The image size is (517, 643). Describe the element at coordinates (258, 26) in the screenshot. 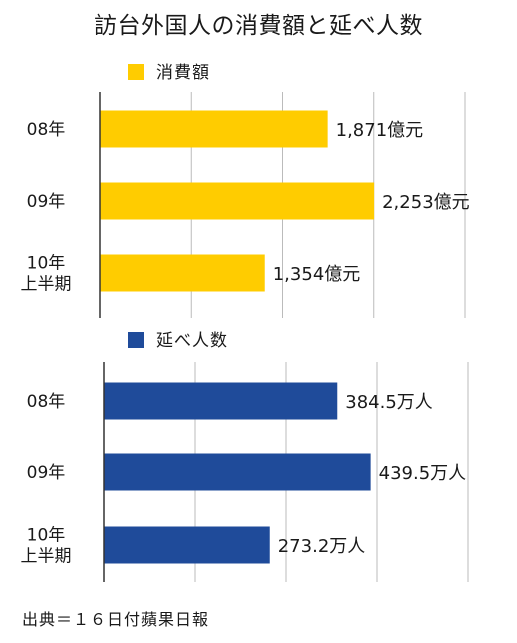

I see `chart-title: 訪台外国人の消費額と延べ人数` at that location.